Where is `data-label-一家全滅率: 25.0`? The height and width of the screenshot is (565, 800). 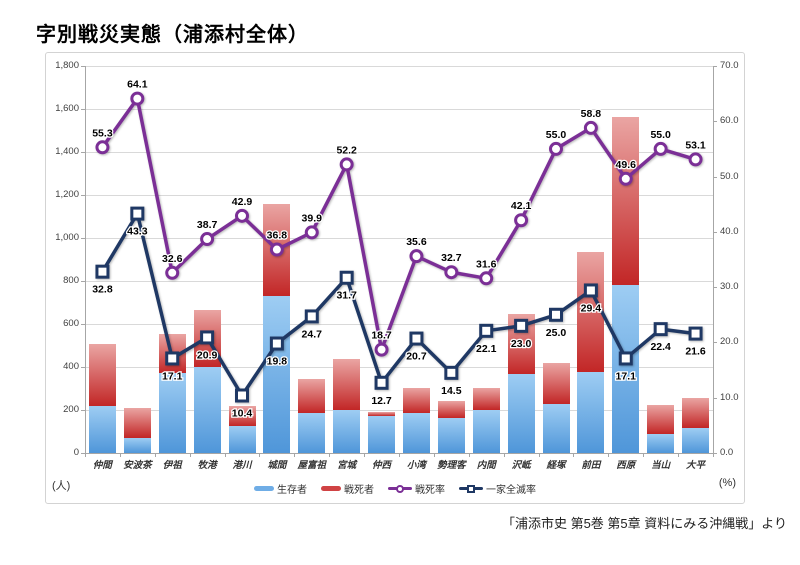 data-label-一家全滅率: 25.0 is located at coordinates (556, 333).